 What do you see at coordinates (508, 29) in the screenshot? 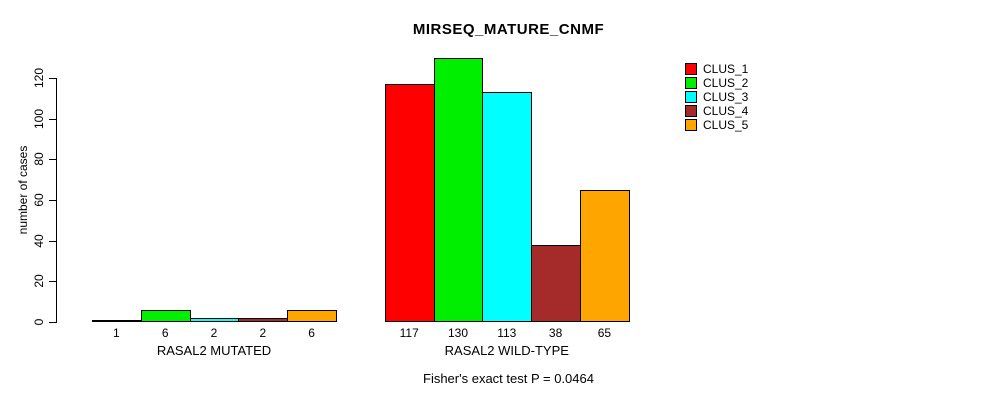
I see `chart-title: MIRSEQ_MATURE_CNMF` at bounding box center [508, 29].